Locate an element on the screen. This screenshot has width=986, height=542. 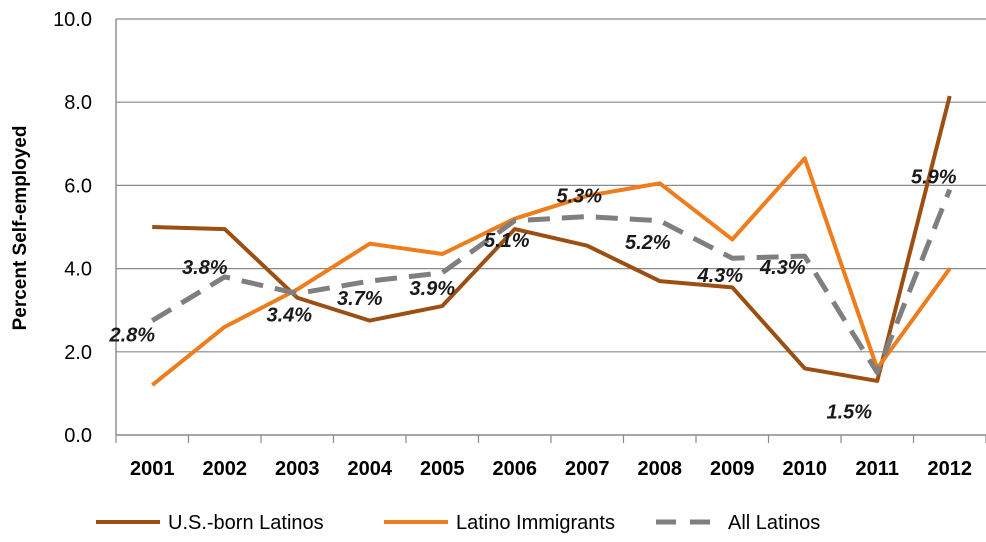
data-label: 1.5% is located at coordinates (849, 413).